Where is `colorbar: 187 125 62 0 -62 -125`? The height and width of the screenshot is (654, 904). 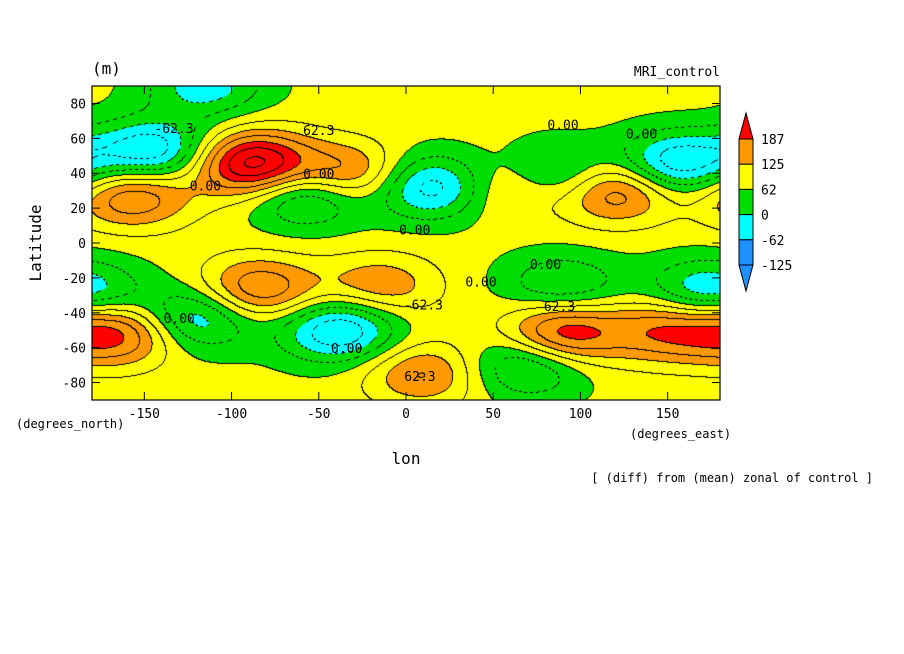
colorbar: 187 125 62 0 -62 -125 is located at coordinates (765, 202).